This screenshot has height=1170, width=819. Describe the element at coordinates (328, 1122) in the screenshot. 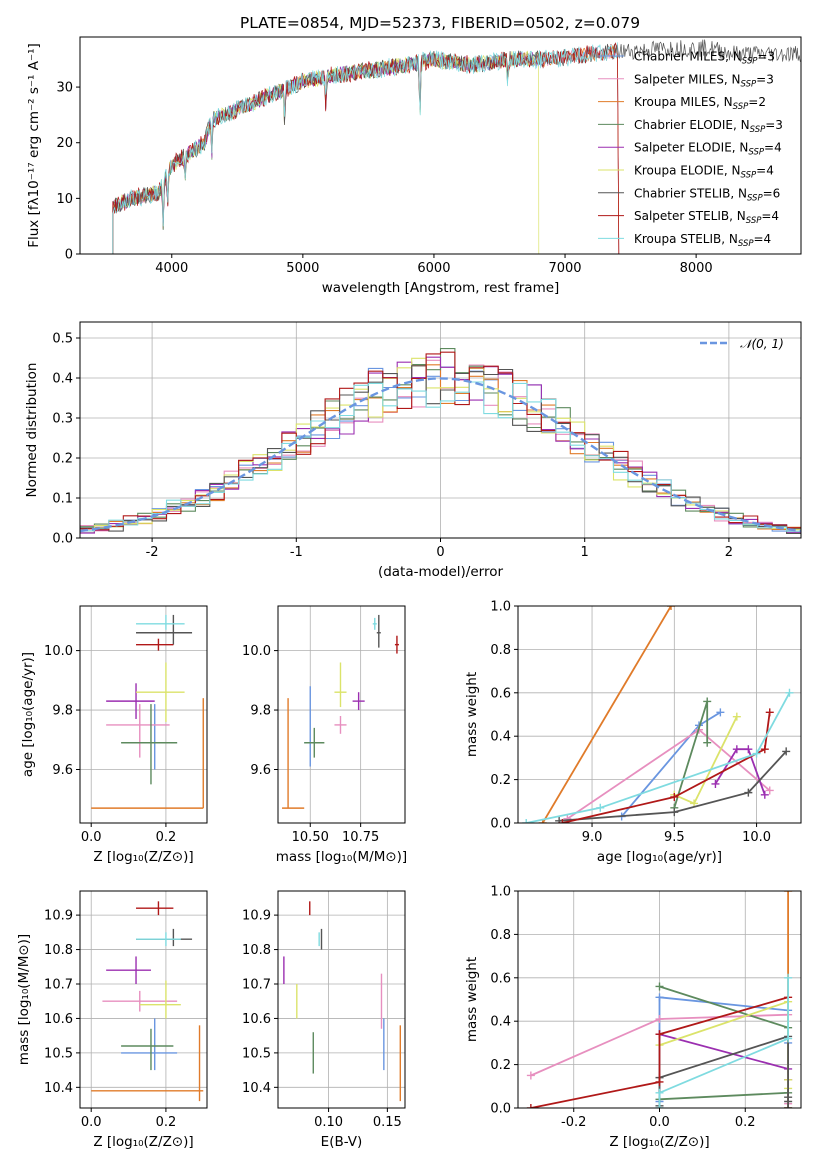

I see `x-tick-label: 0.10` at that location.